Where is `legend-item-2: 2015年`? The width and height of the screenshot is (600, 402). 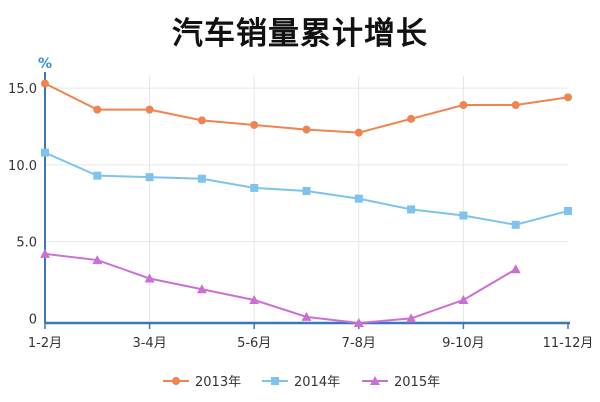 legend-item-2: 2015年 is located at coordinates (401, 382).